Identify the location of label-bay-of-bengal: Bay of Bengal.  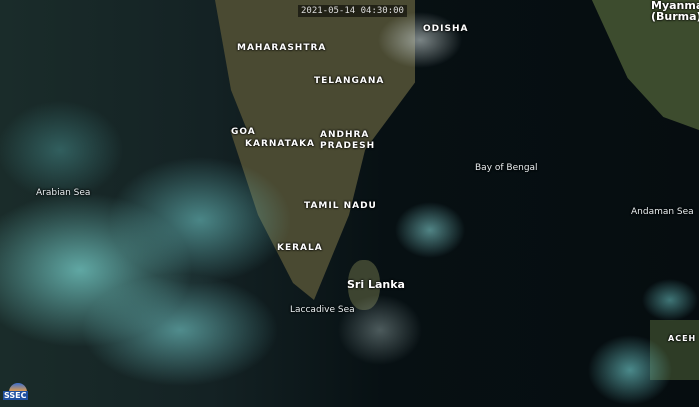
(506, 168).